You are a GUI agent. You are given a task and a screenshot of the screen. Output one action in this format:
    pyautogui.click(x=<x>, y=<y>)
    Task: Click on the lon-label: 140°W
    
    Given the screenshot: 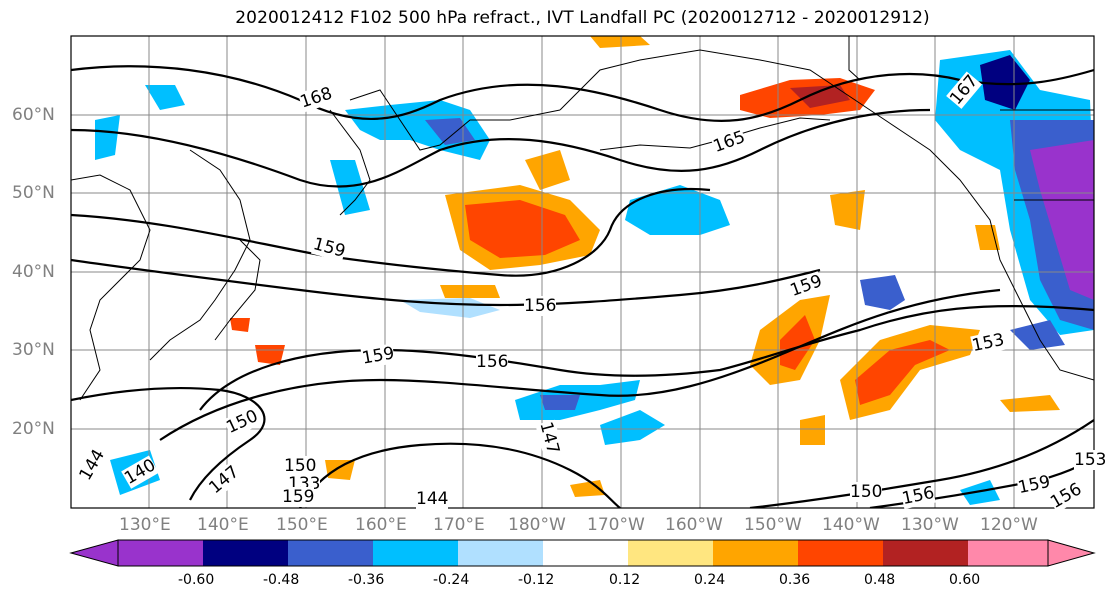 What is the action you would take?
    pyautogui.click(x=851, y=525)
    